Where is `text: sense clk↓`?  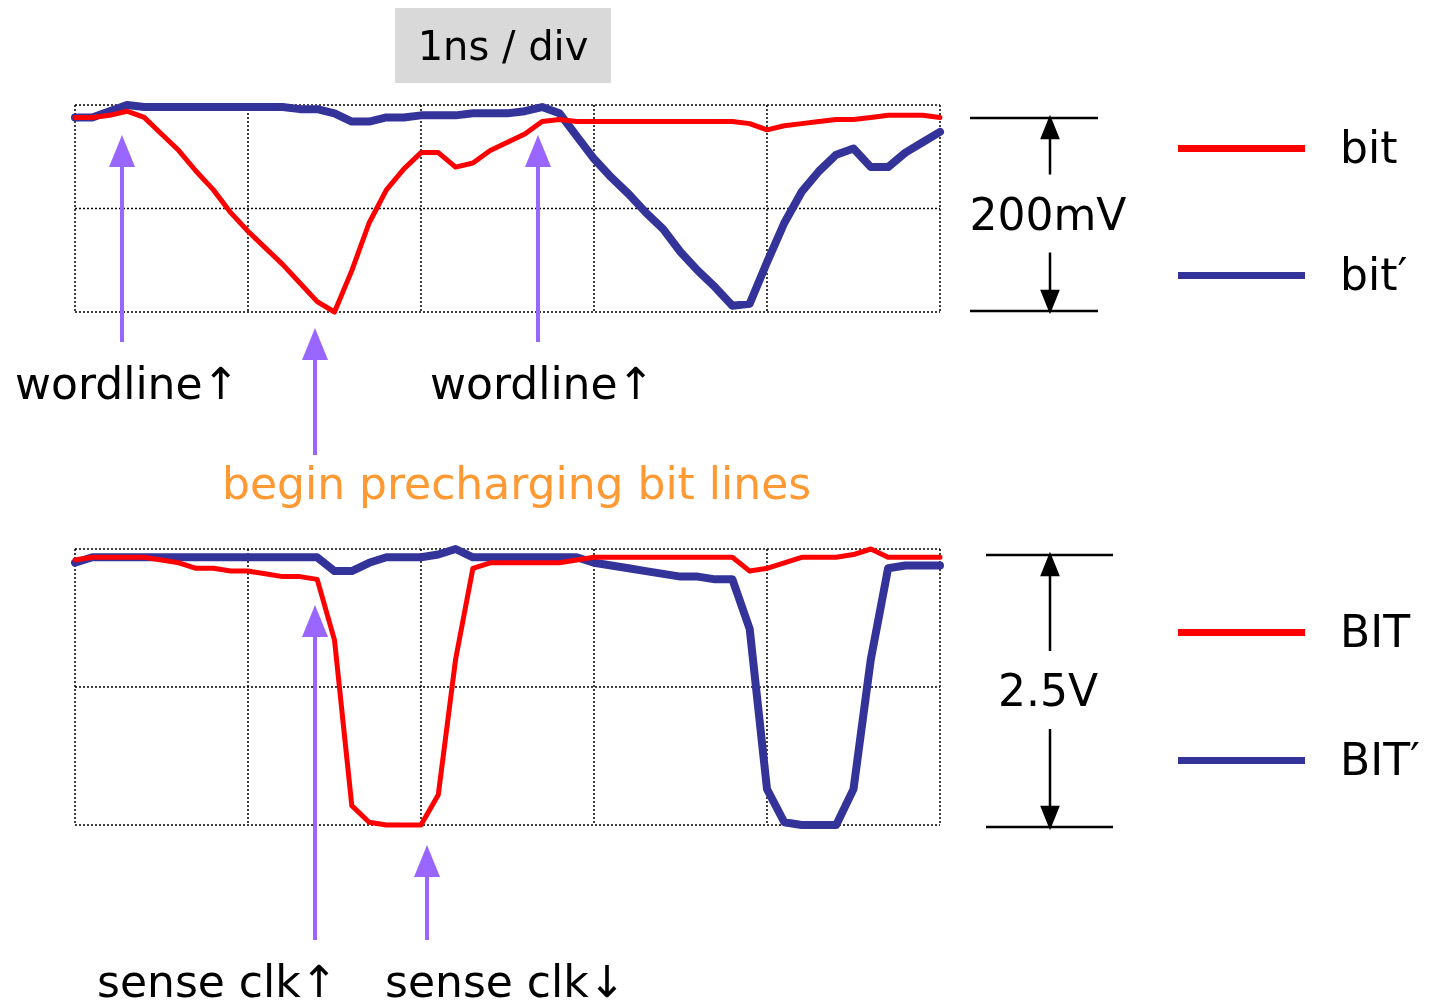
text: sense clk↓ is located at coordinates (505, 981).